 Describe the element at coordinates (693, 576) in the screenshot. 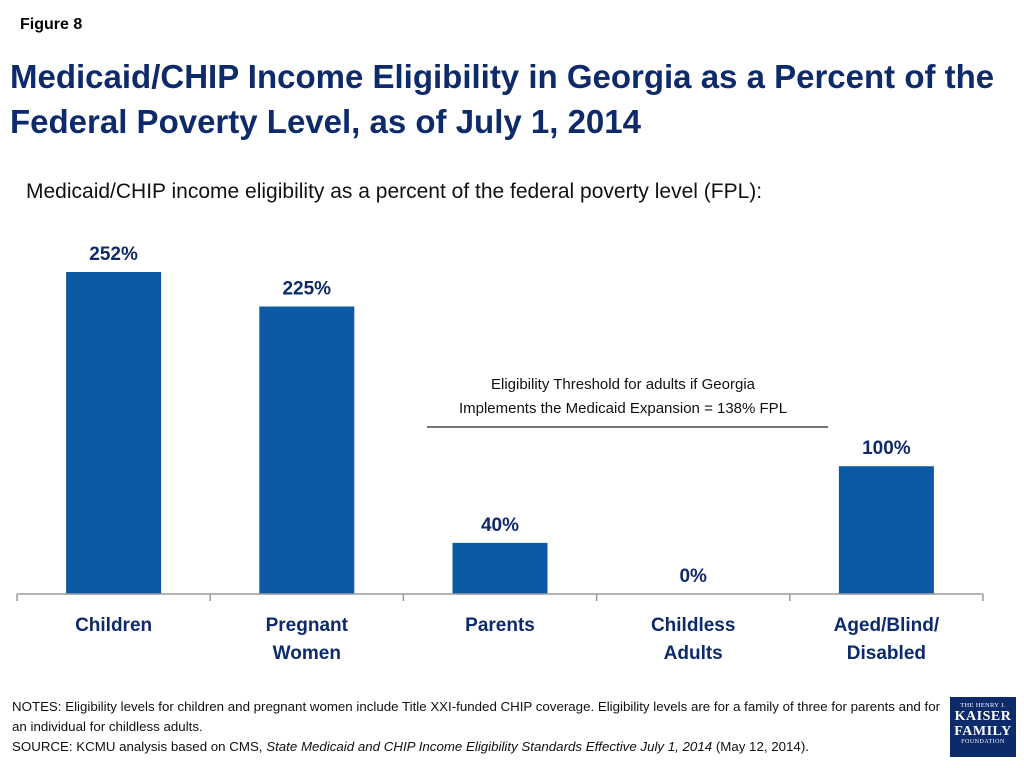

I see `bar-value-label: 0%` at that location.